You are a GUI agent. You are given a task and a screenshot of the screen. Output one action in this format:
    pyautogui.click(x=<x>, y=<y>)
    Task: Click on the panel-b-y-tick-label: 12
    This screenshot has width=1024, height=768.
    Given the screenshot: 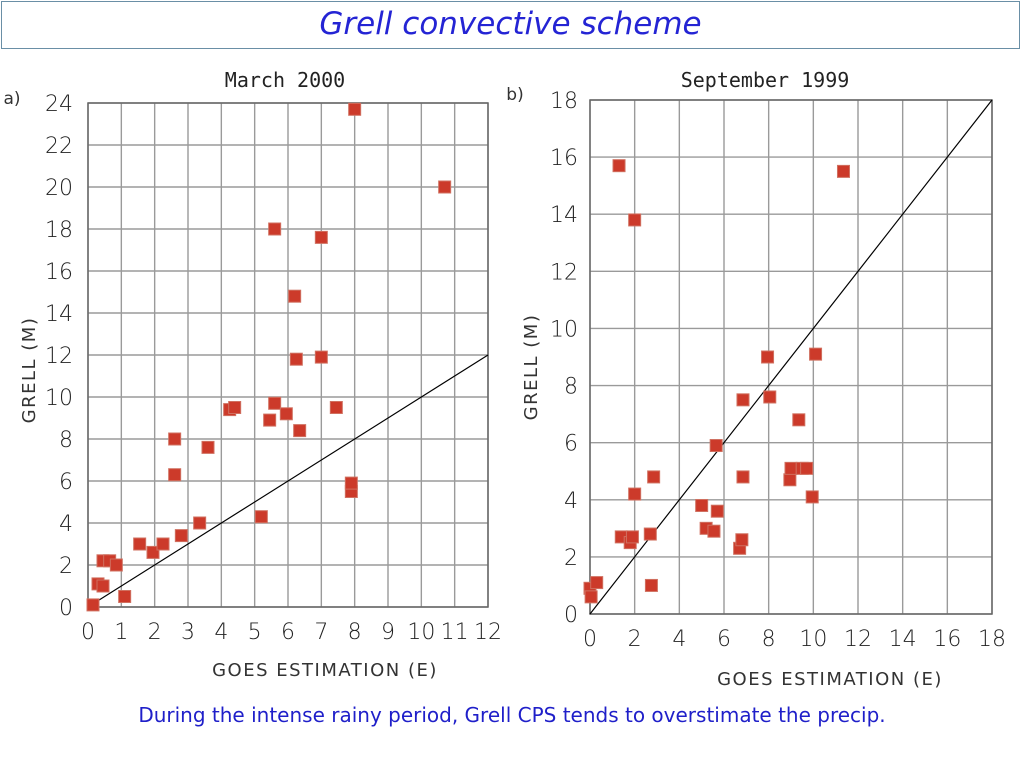 What is the action you would take?
    pyautogui.click(x=564, y=272)
    